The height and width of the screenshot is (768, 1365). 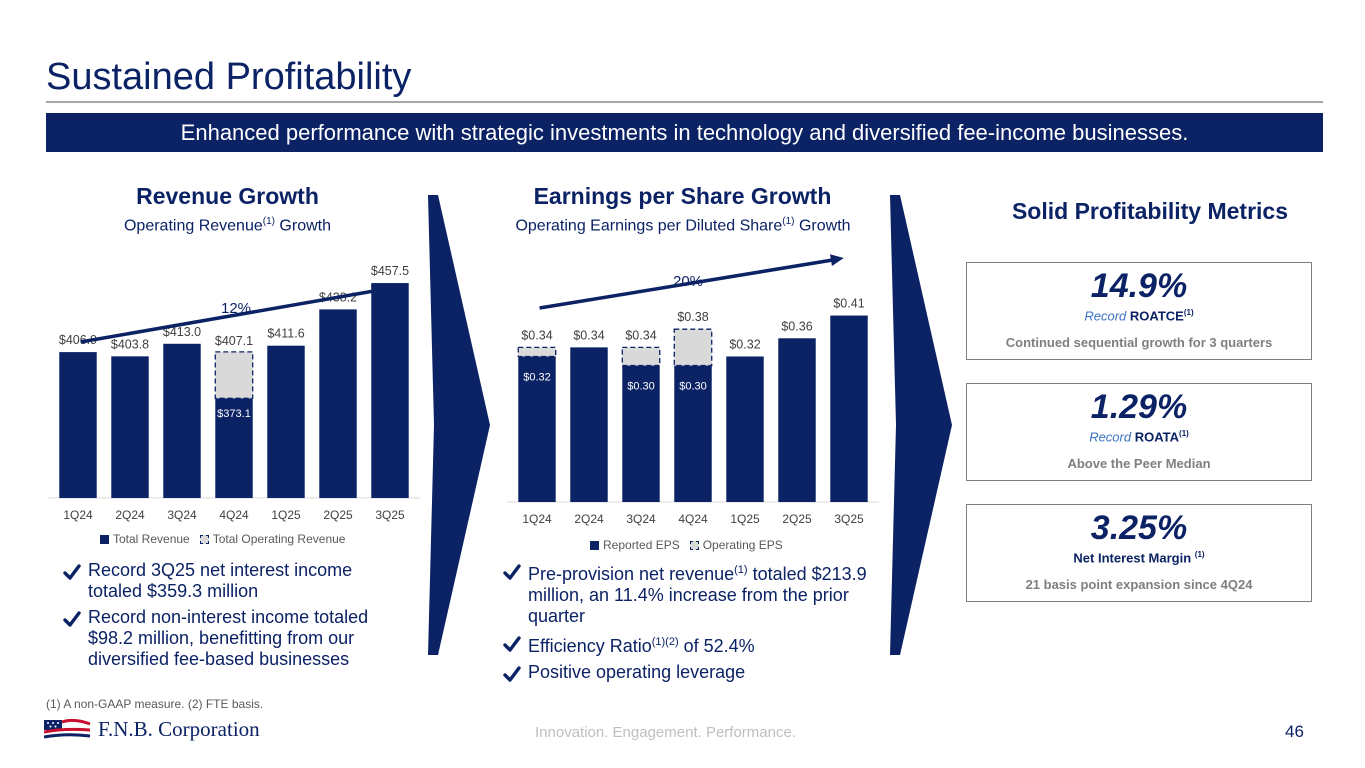 I want to click on metrics-title: Solid Profitability Metrics, so click(x=1150, y=211).